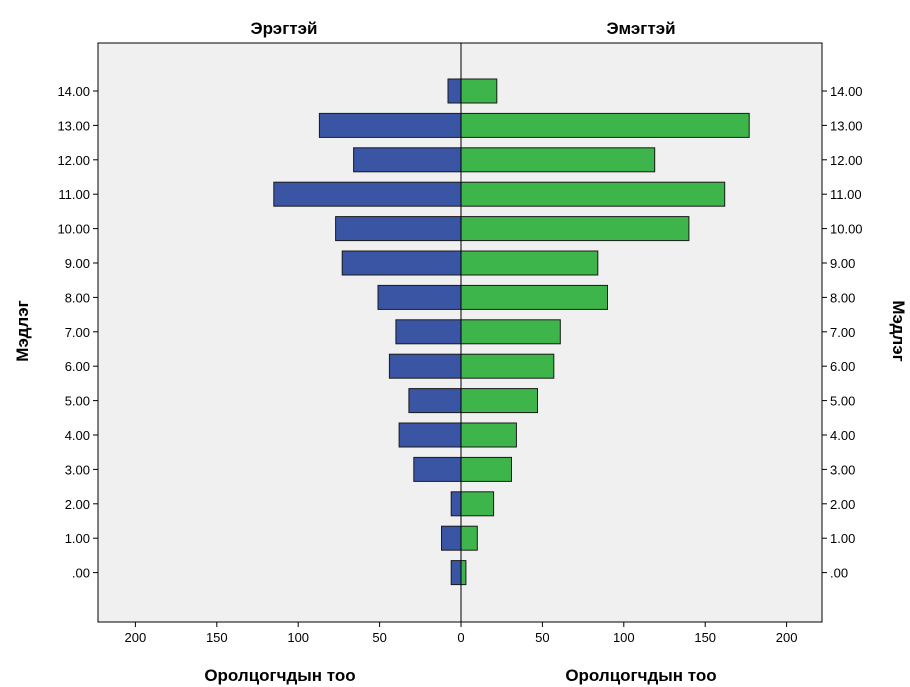 This screenshot has height=687, width=910. I want to click on female-bar-11.00, so click(593, 194).